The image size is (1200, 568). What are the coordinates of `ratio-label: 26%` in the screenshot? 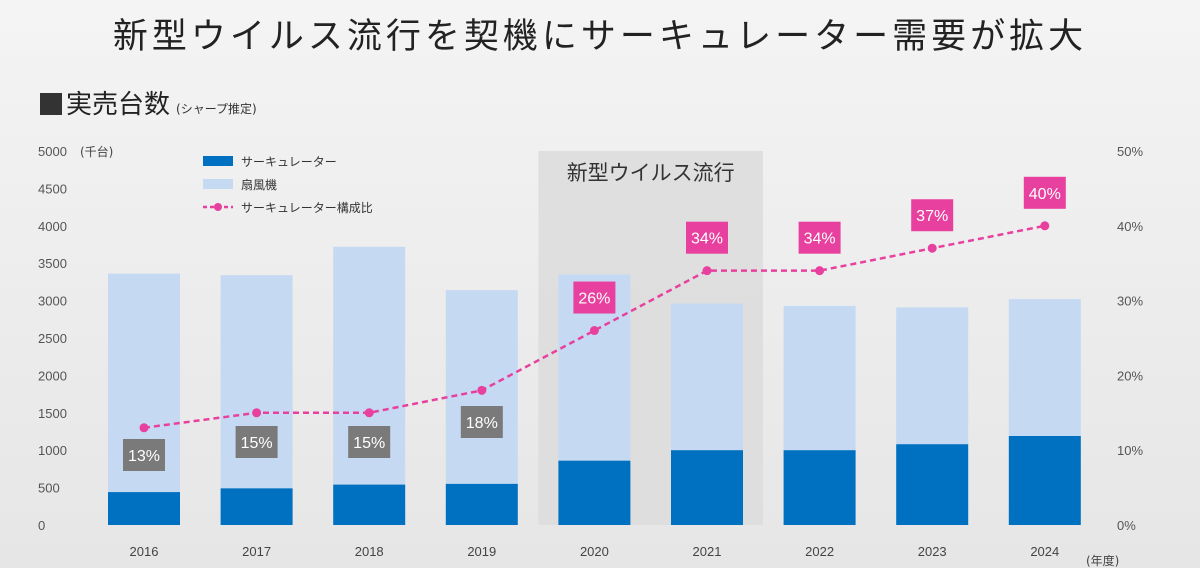 It's located at (594, 299).